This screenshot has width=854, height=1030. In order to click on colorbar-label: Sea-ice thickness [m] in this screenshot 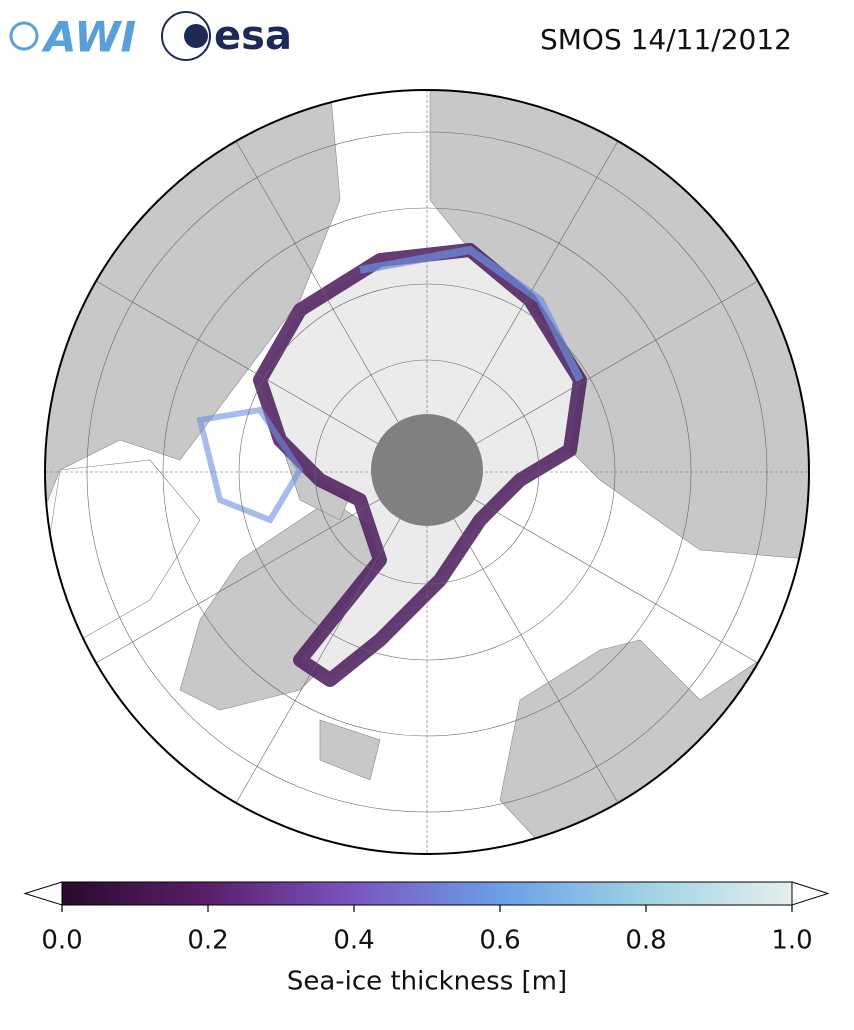, I will do `click(427, 982)`.